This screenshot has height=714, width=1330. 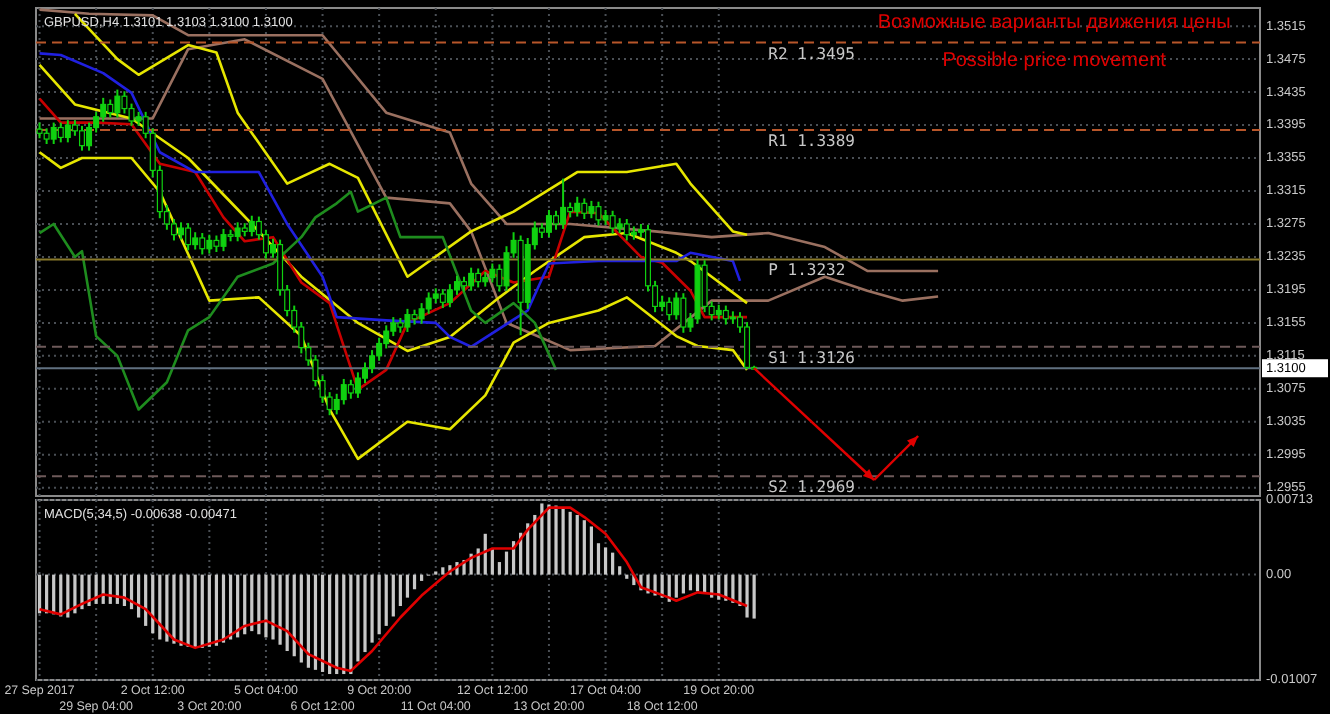 What do you see at coordinates (812, 487) in the screenshot?
I see `ref-line-label: S2 1.2969` at bounding box center [812, 487].